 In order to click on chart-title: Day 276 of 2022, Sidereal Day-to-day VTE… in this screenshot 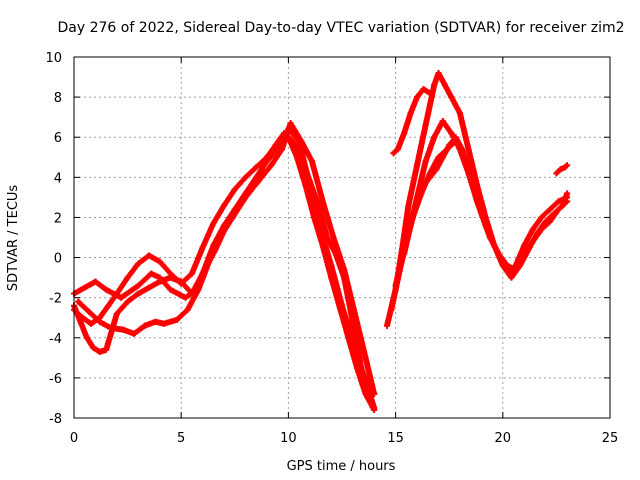, I will do `click(341, 28)`.